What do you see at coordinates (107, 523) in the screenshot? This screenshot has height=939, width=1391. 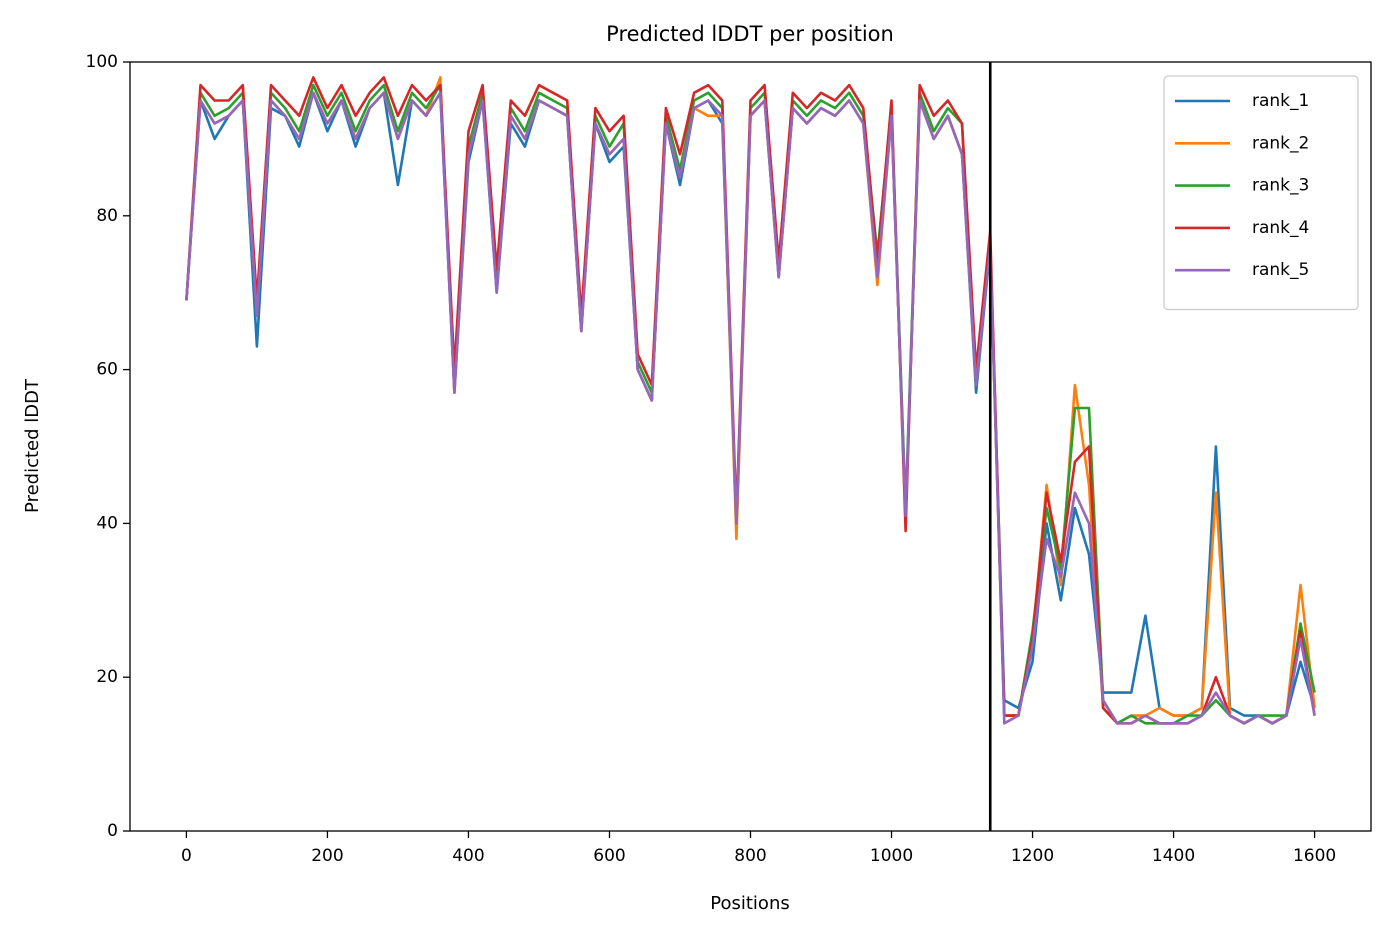 I see `y-tick-label: 40` at bounding box center [107, 523].